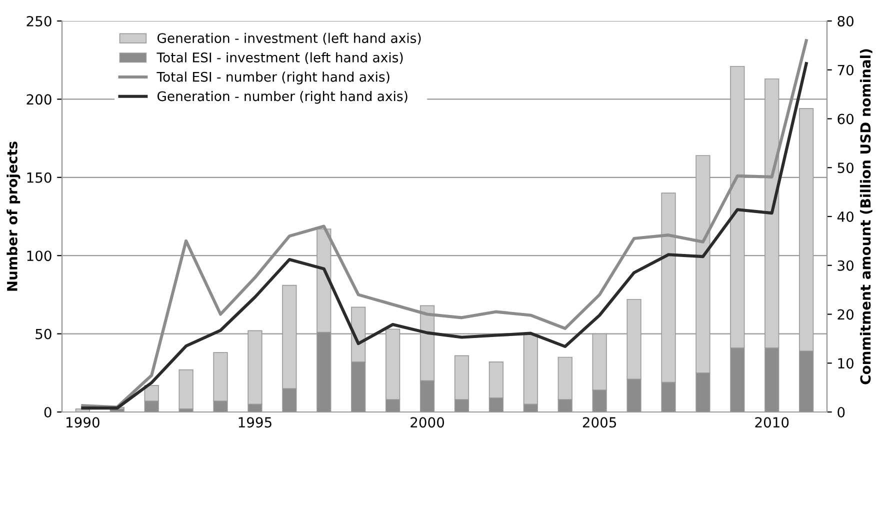 This screenshot has width=883, height=522. Describe the element at coordinates (427, 422) in the screenshot. I see `x-tick-label: 2000` at that location.